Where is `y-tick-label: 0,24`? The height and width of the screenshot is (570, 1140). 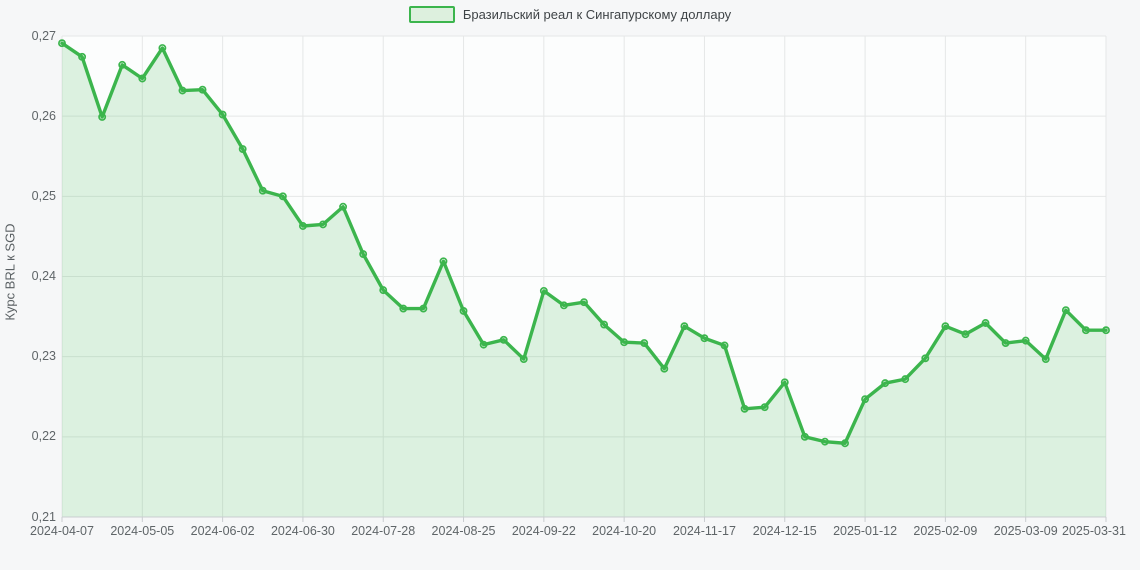
y-tick-label: 0,24 is located at coordinates (43, 276).